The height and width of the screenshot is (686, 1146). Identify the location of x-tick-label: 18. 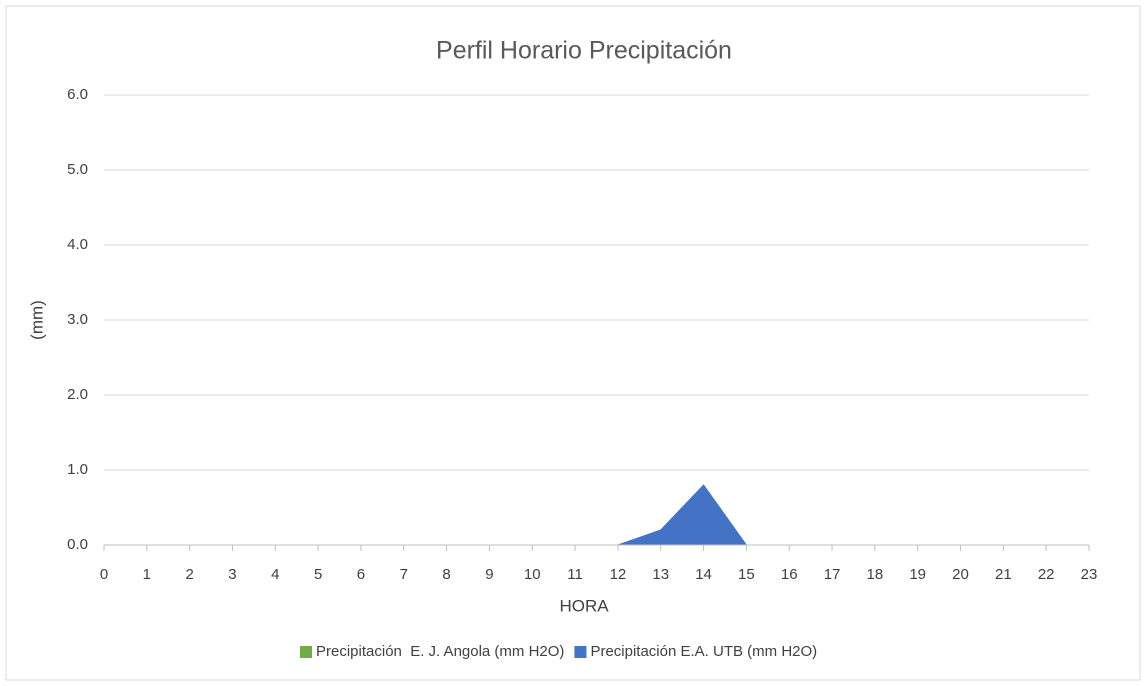
(875, 574).